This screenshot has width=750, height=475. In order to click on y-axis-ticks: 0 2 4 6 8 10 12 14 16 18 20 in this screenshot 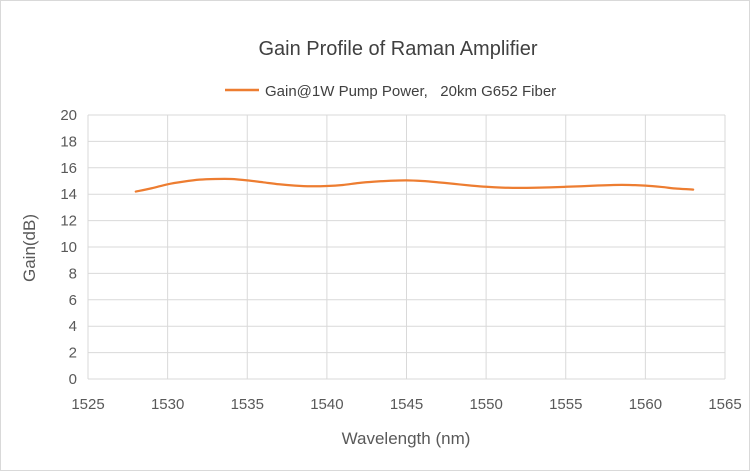, I will do `click(68, 247)`.